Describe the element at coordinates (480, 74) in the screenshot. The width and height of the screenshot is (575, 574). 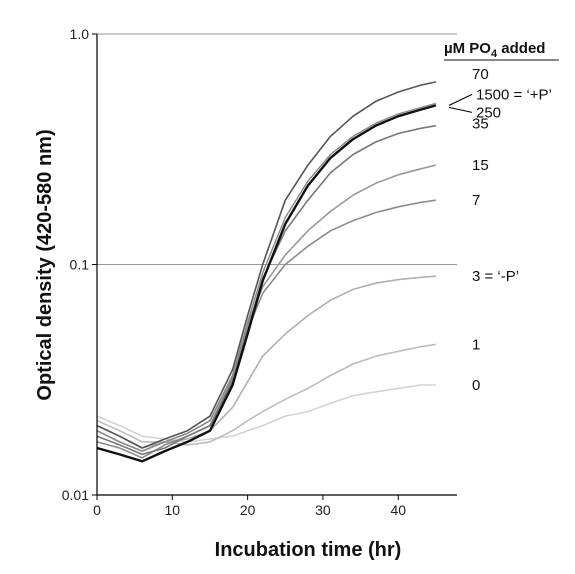
I see `series-label: 70` at that location.